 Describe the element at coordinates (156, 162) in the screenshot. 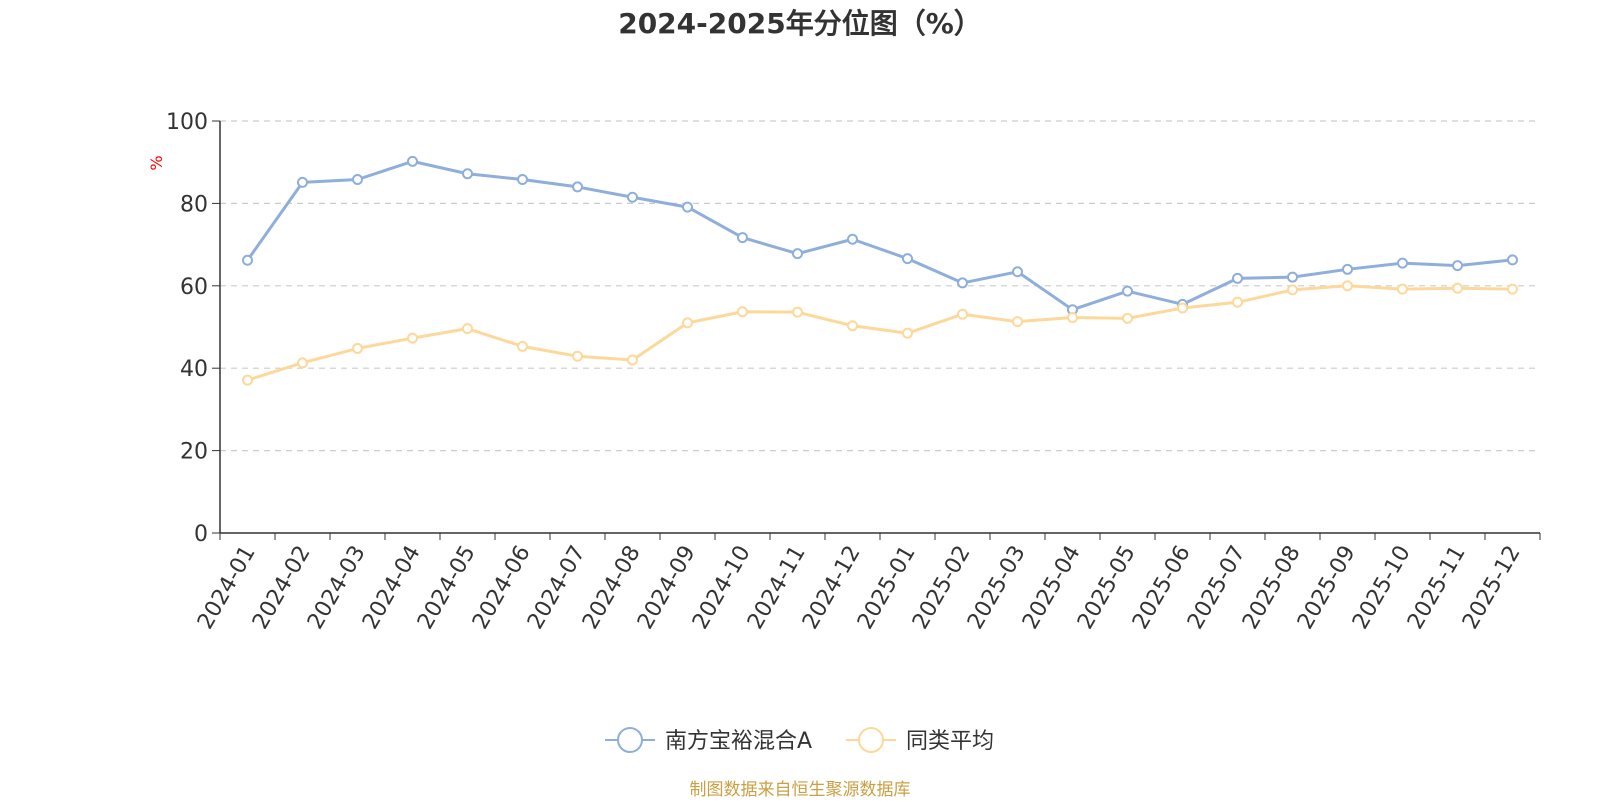

I see `y-axis-unit-label: %` at that location.